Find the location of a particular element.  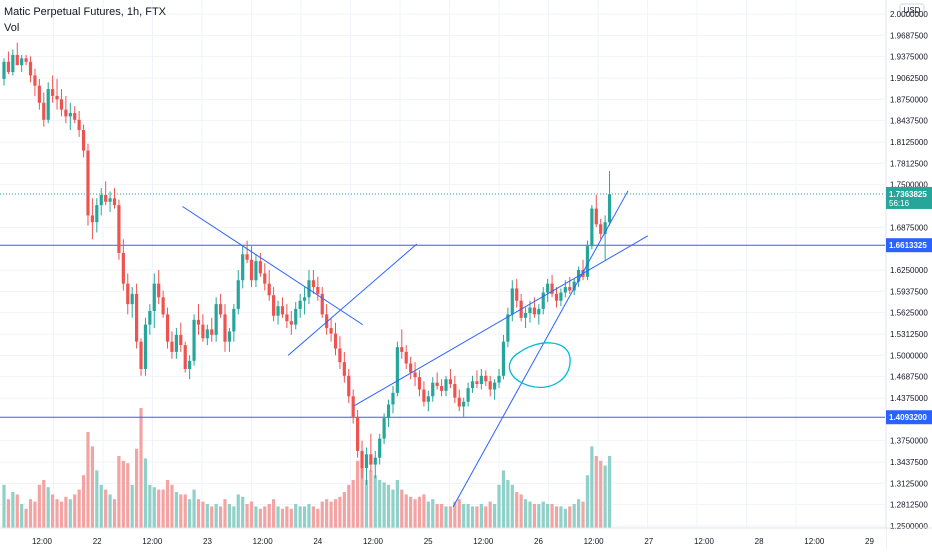

price-tick-label: 1.7812500 is located at coordinates (909, 163).